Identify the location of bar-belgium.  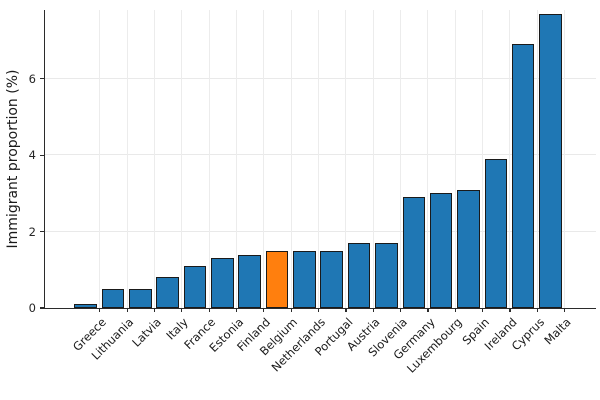
(277, 279).